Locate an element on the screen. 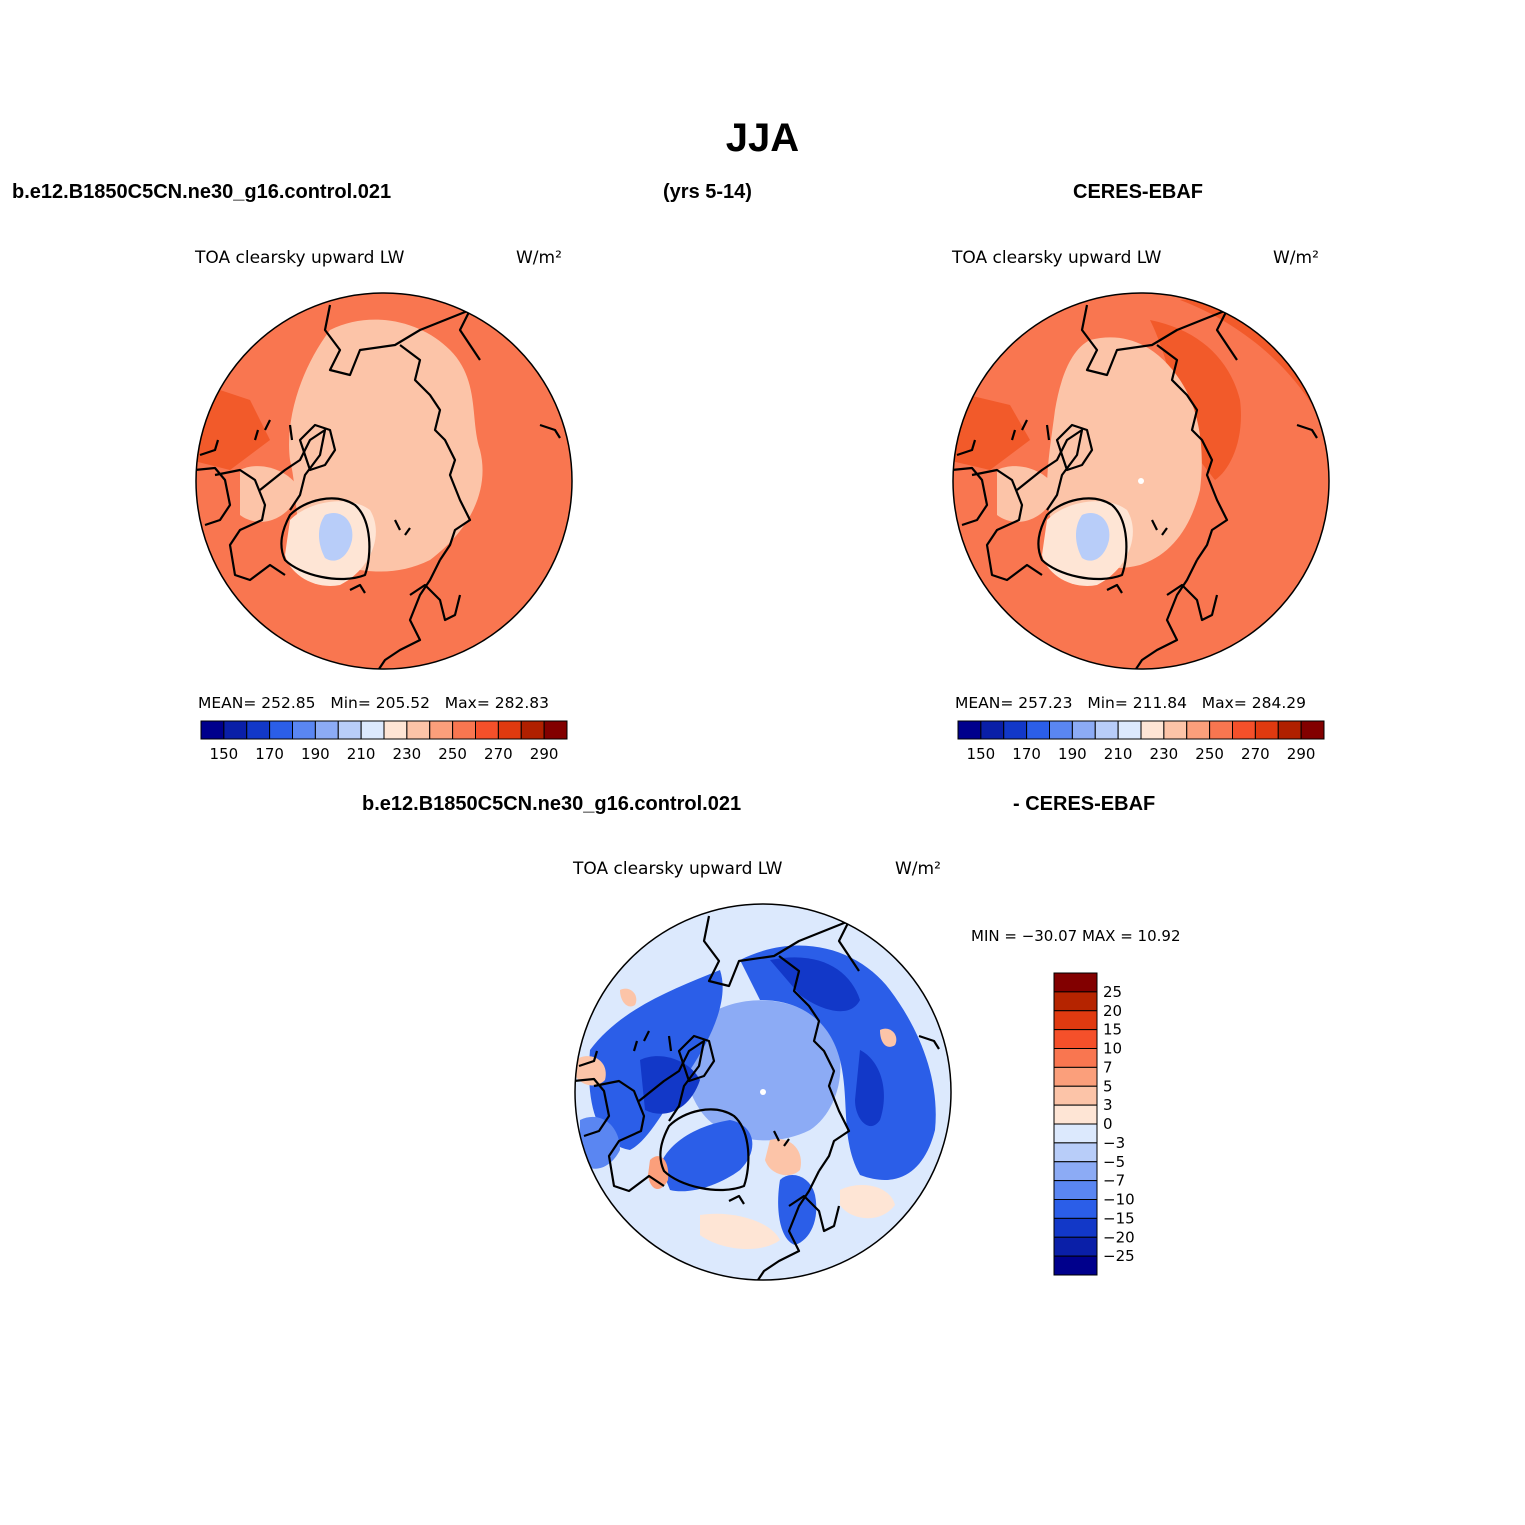  max-value: 284.29 is located at coordinates (1279, 703).